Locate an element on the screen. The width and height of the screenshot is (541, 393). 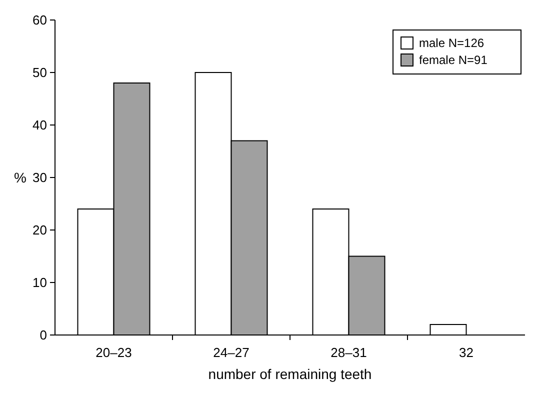
y-tick-label: 10 is located at coordinates (39, 282).